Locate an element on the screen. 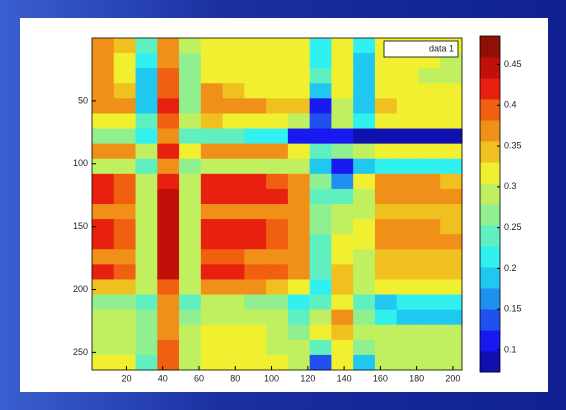 The width and height of the screenshot is (566, 410). colorbar-tick-label: 0.25 is located at coordinates (513, 227).